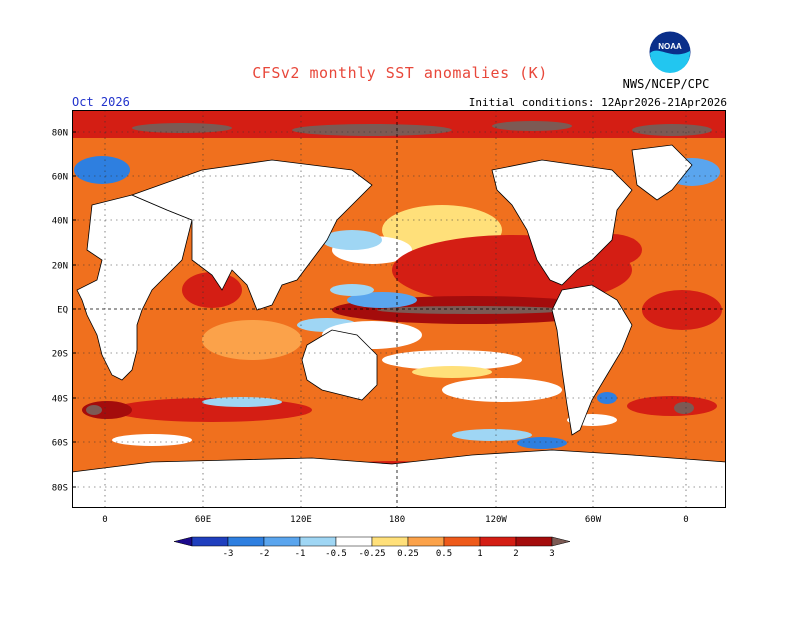  I want to click on map-title: CFSv2 monthly SST anomalies (K), so click(400, 73).